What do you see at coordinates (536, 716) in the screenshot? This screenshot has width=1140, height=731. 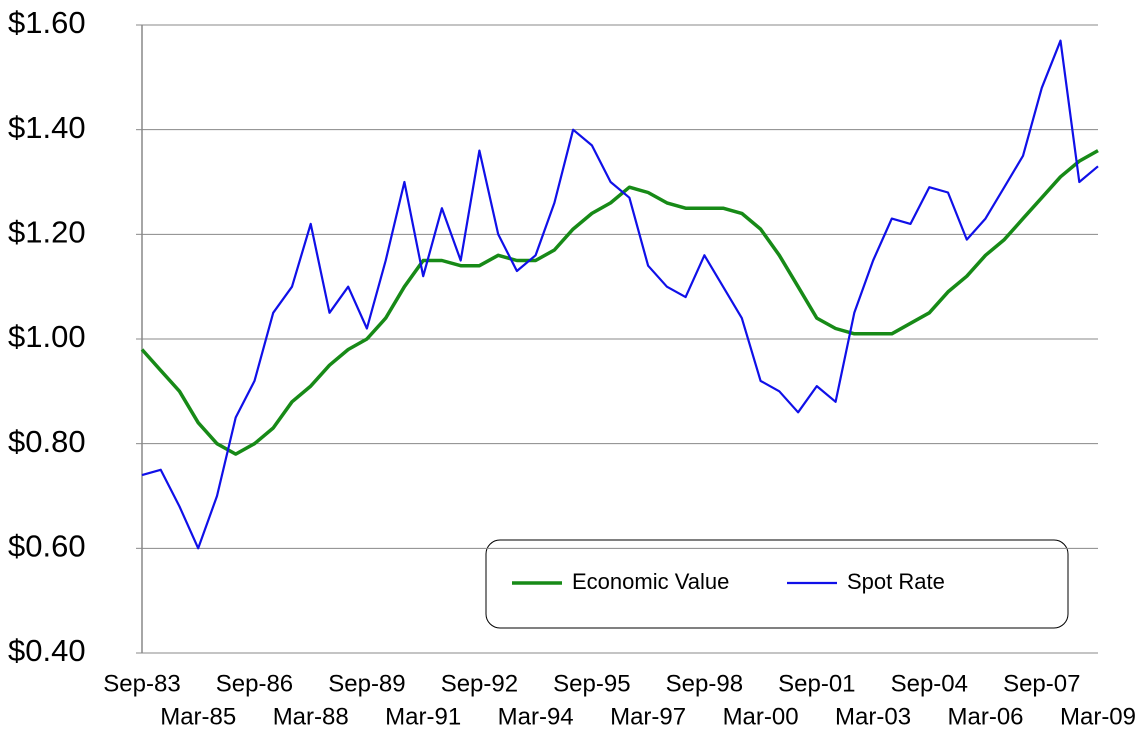 I see `x-tick-label: Mar-94` at bounding box center [536, 716].